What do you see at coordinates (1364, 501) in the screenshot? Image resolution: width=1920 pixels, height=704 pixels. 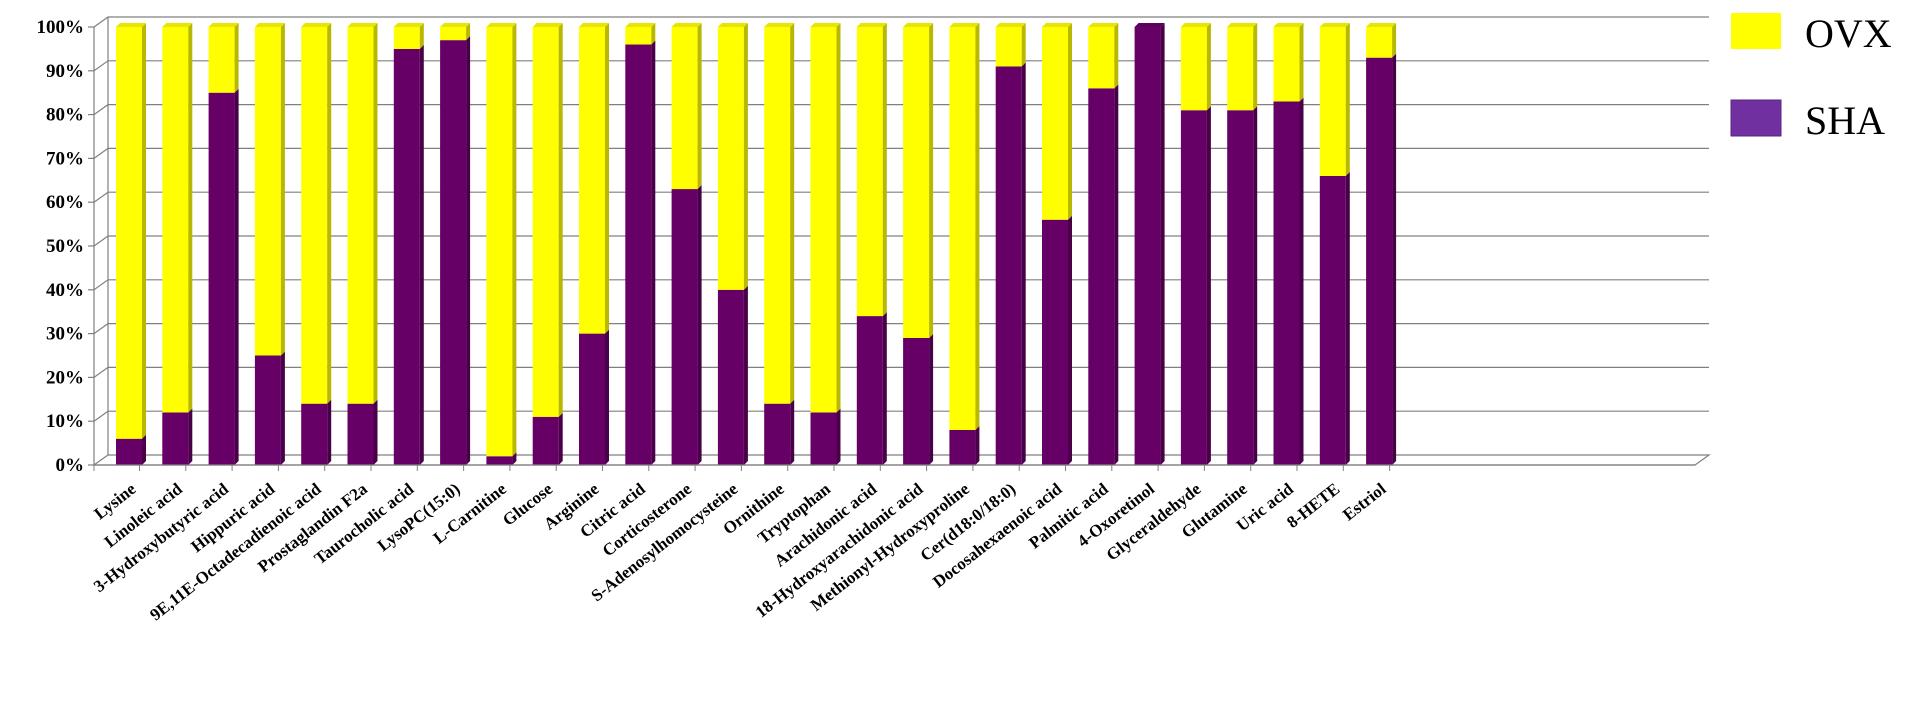 I see `x-category-label: Estriol` at bounding box center [1364, 501].